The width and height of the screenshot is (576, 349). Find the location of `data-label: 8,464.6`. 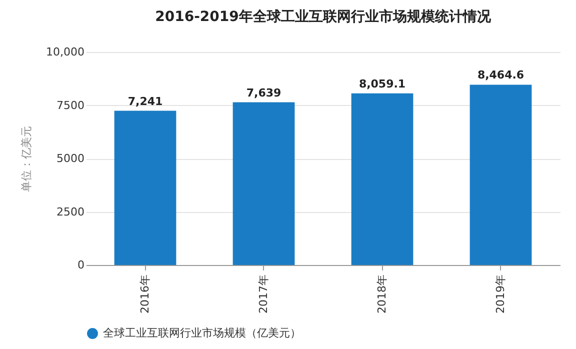

data-label: 8,464.6 is located at coordinates (500, 75).